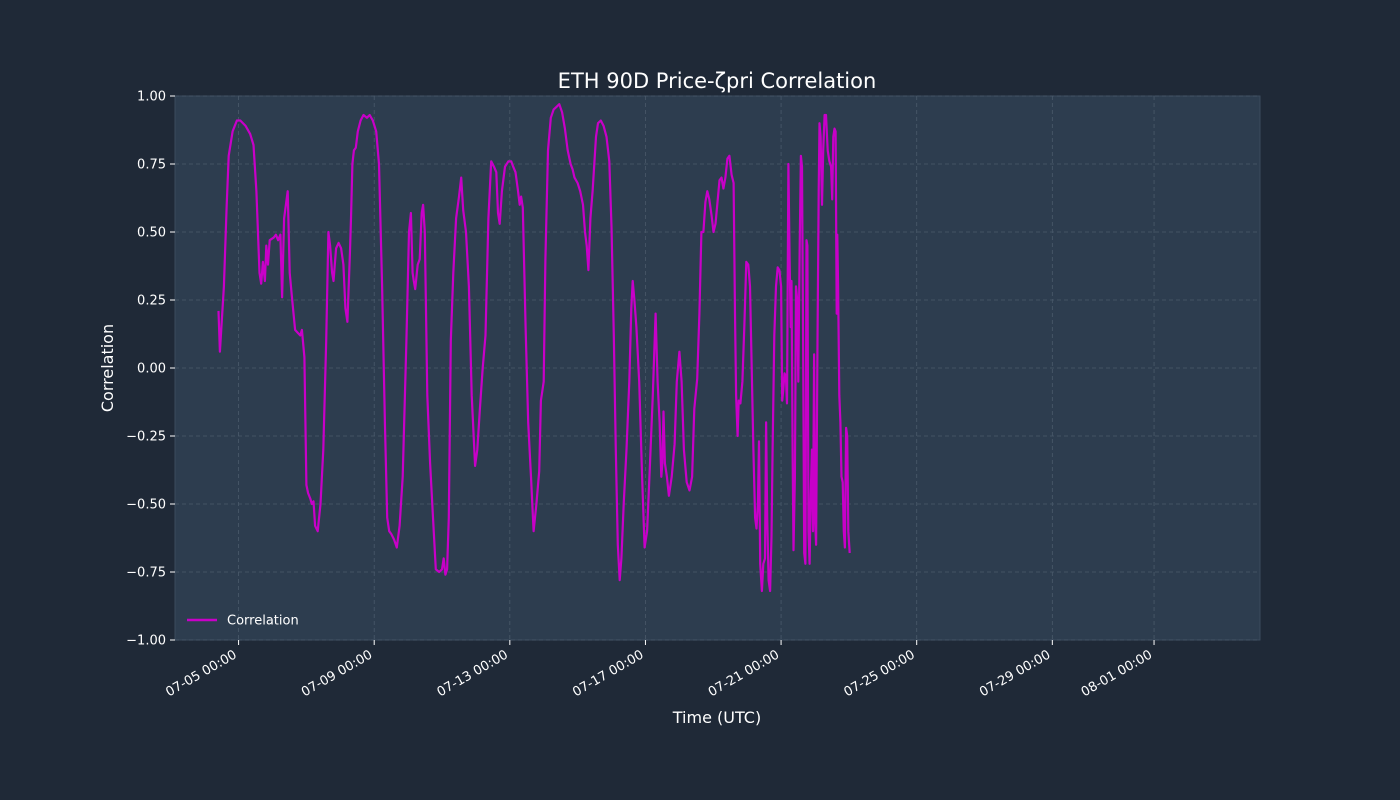 The width and height of the screenshot is (1400, 800). I want to click on y-axis-ticks: −1.00 −0.75 −0.50 −0.25 0.00 0.25 0.50 0.75 1.00, so click(150, 369).